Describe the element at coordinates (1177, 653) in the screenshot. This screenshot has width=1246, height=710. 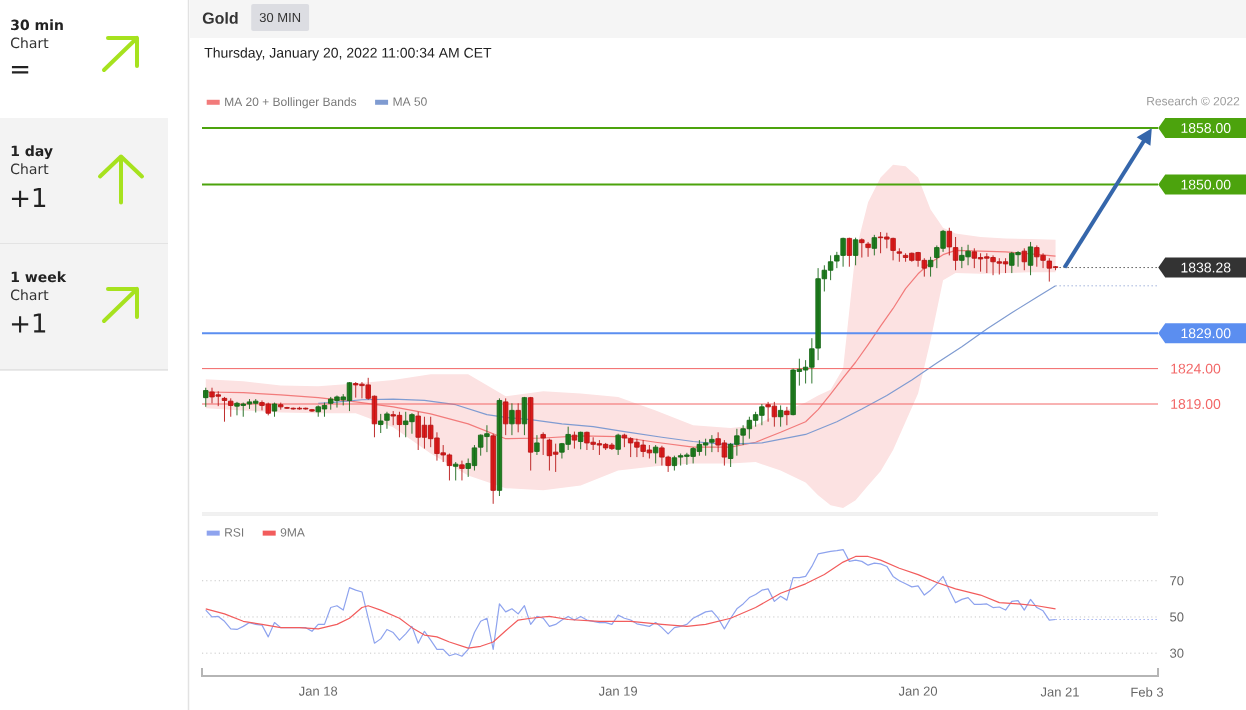
I see `y-tick-label: 30` at that location.